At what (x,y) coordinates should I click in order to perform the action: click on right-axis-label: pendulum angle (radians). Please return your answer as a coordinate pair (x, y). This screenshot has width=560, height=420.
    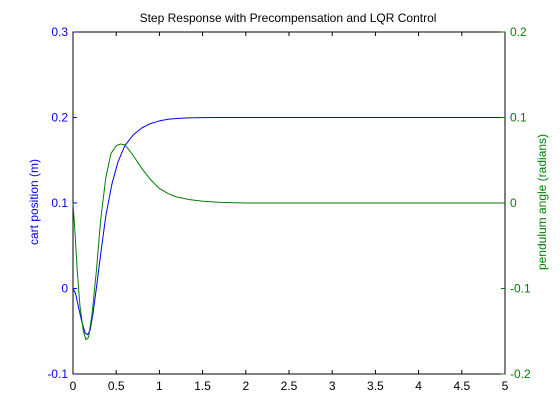
    Looking at the image, I should click on (542, 202).